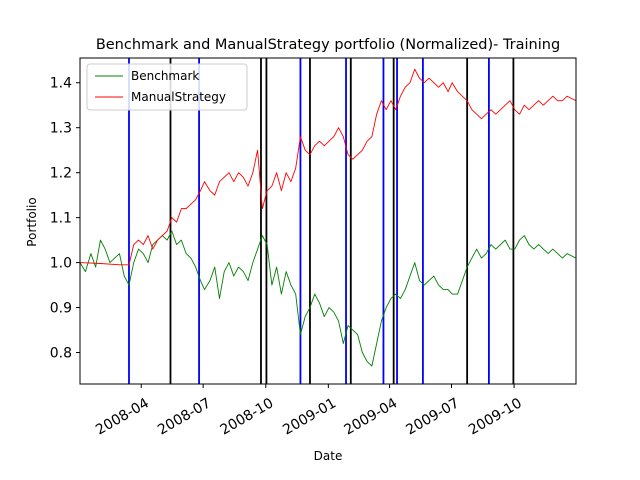 Image resolution: width=640 pixels, height=480 pixels. What do you see at coordinates (61, 264) in the screenshot?
I see `y-tick-label: 1.0` at bounding box center [61, 264].